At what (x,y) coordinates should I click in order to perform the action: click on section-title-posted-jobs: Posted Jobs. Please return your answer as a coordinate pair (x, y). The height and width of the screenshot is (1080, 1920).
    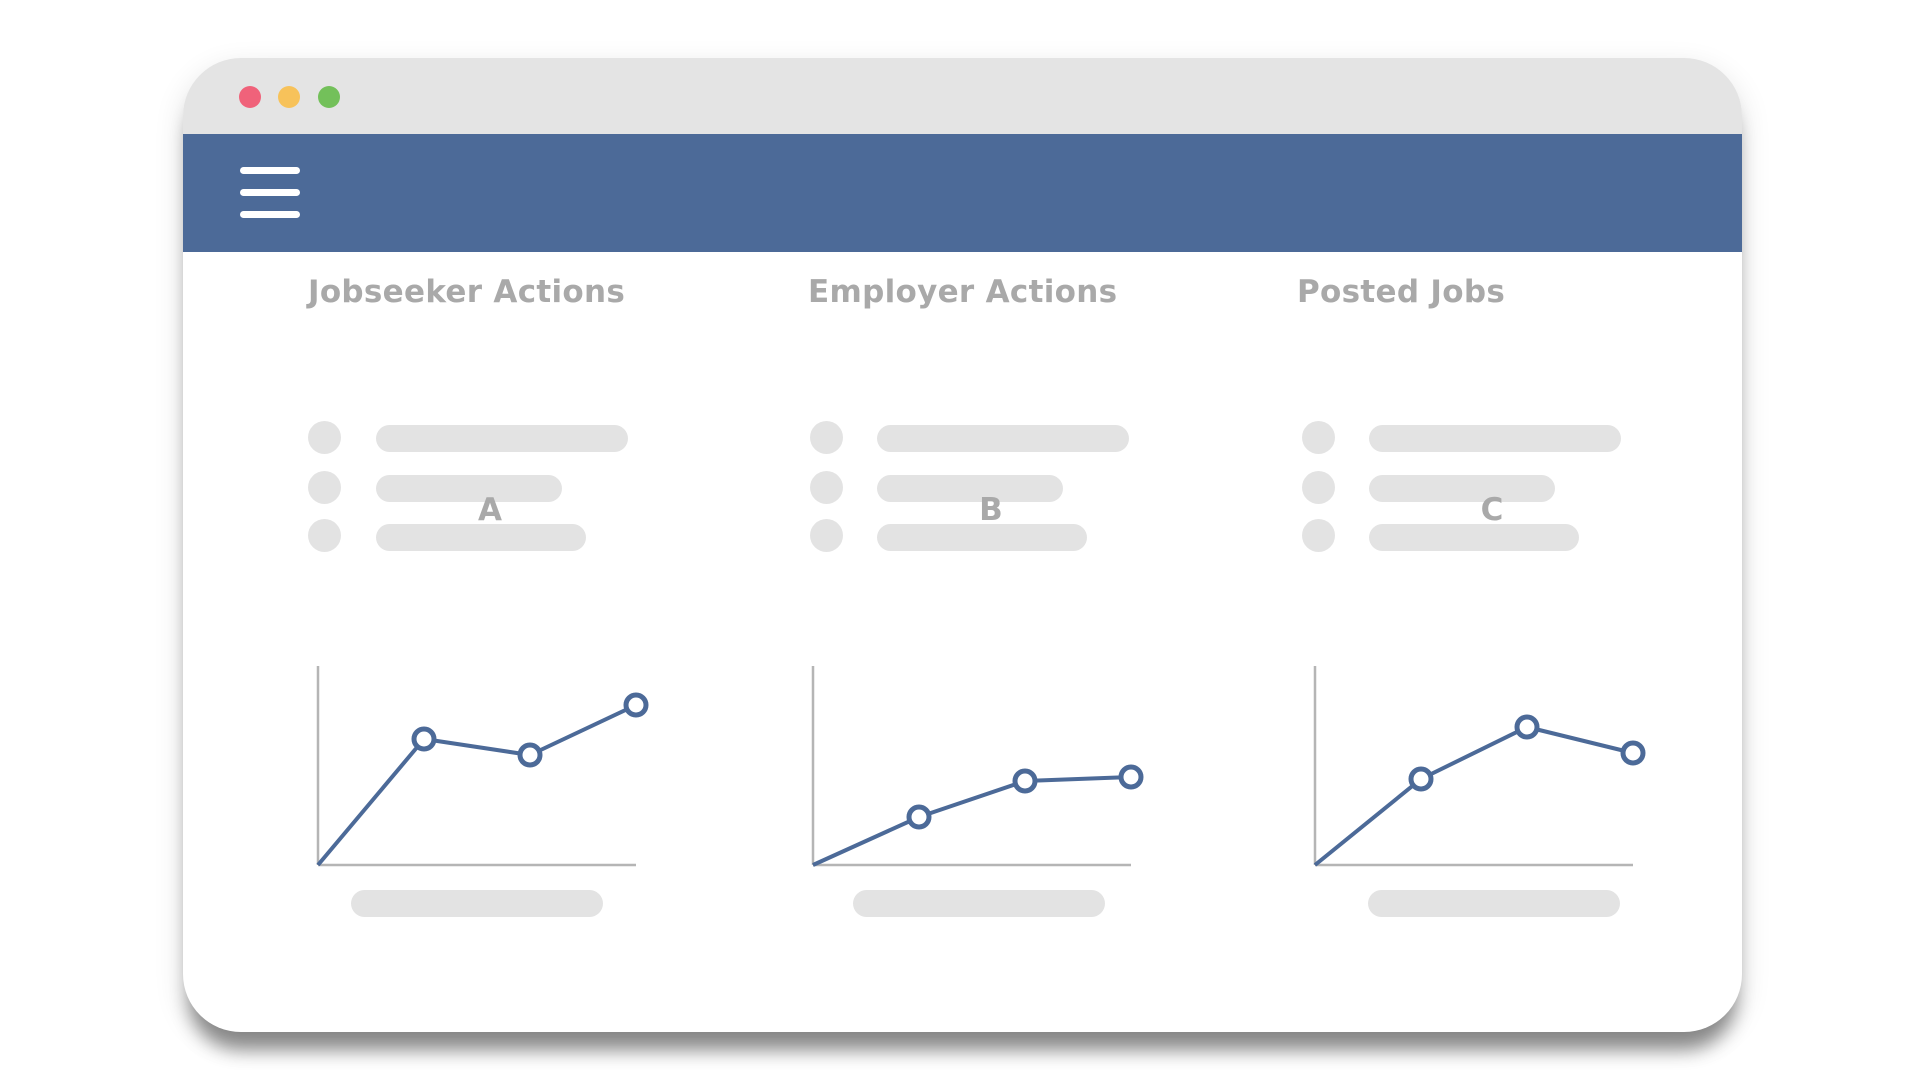
    Looking at the image, I should click on (1401, 292).